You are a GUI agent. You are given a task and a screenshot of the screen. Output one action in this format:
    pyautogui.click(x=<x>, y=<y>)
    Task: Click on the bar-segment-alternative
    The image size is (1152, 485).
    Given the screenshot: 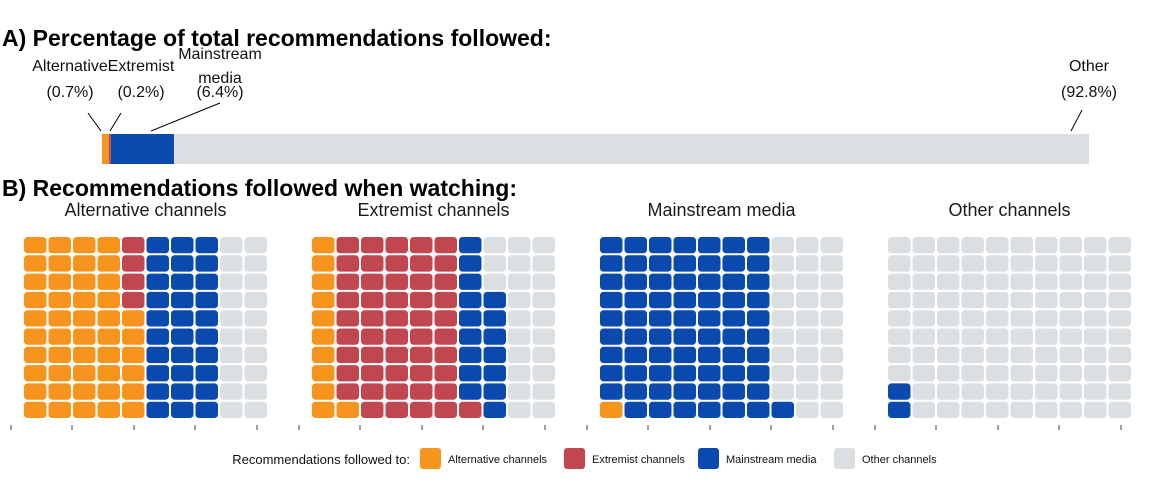 What is the action you would take?
    pyautogui.click(x=105, y=149)
    